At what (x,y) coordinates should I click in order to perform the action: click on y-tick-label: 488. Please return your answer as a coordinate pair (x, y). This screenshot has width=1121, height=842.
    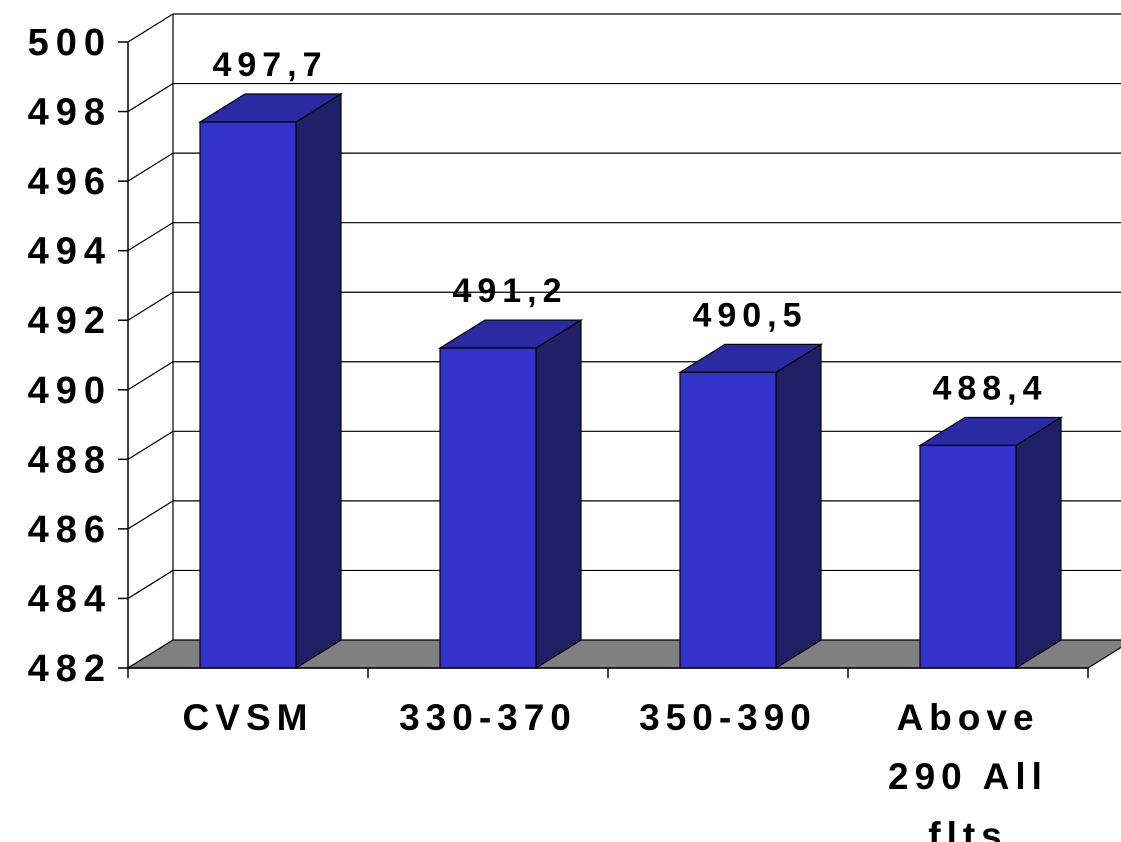
    Looking at the image, I should click on (70, 460).